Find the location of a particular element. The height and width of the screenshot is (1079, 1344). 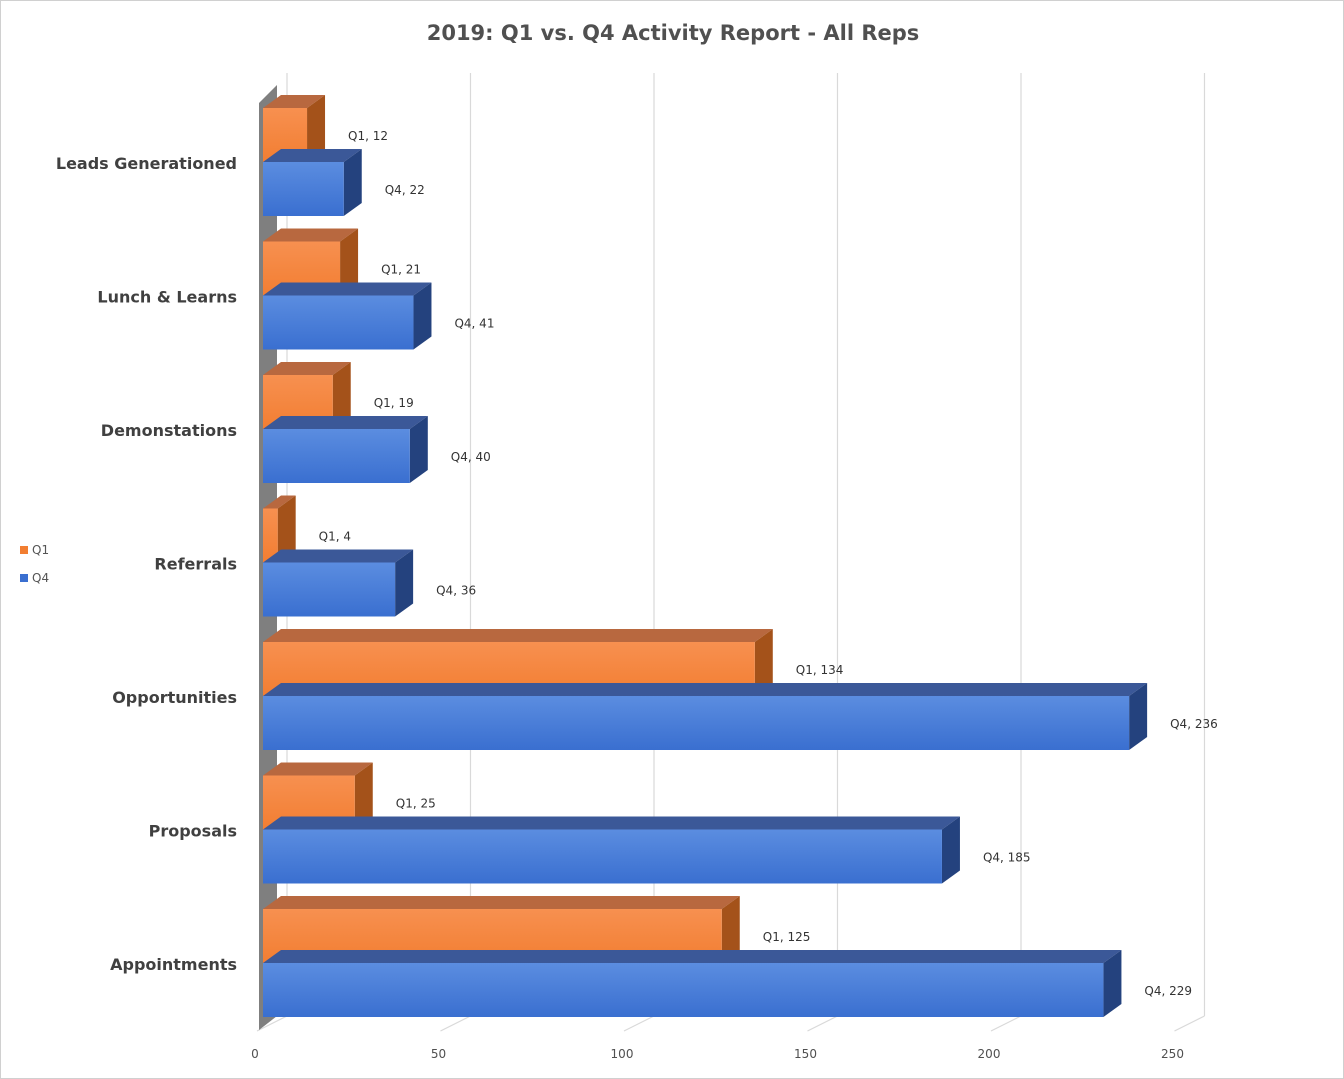

bar-lunch-and-learns-q4 is located at coordinates (347, 316).